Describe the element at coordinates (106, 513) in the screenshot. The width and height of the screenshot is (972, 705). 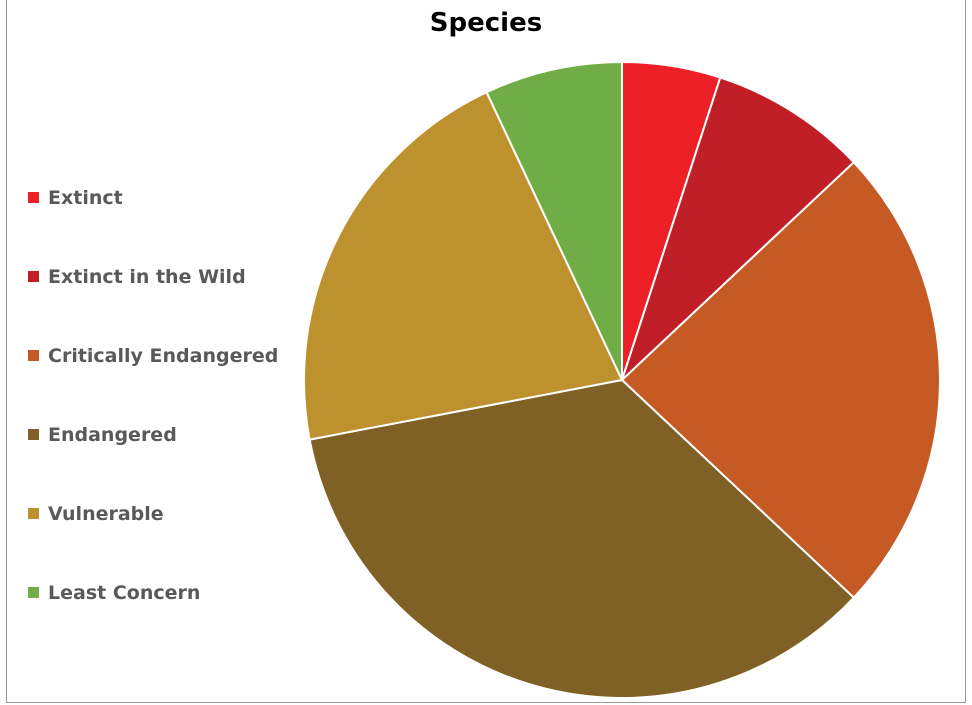
I see `legend-label-vulnerable: Vulnerable` at that location.